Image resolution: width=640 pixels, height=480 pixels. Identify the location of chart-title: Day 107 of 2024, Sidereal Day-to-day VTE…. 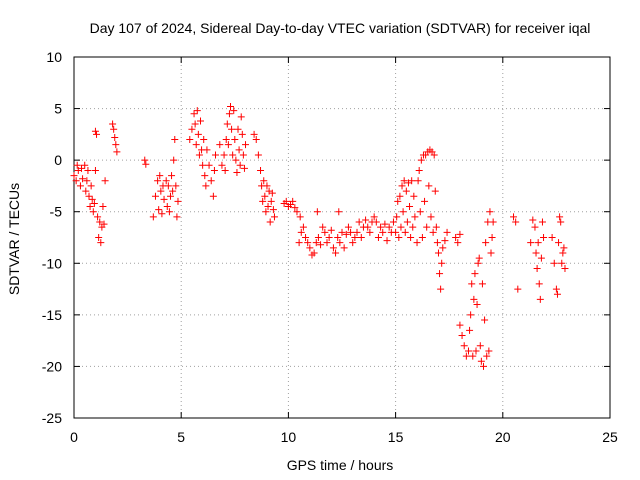
(340, 28).